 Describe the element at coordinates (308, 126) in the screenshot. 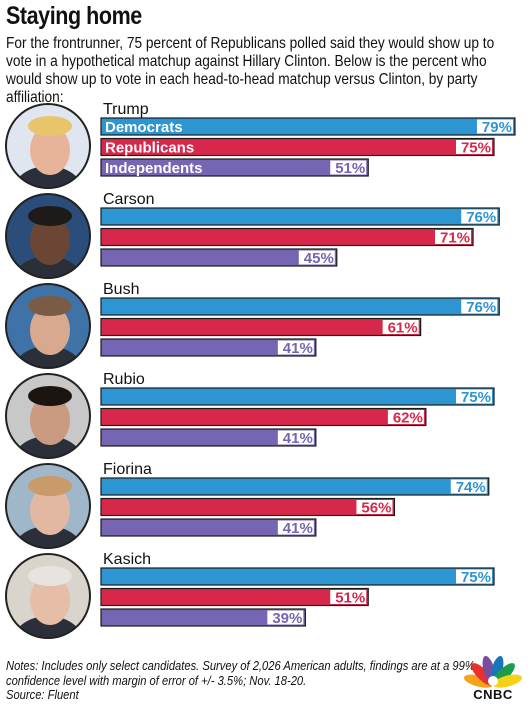

I see `bar-trump-democrats` at that location.